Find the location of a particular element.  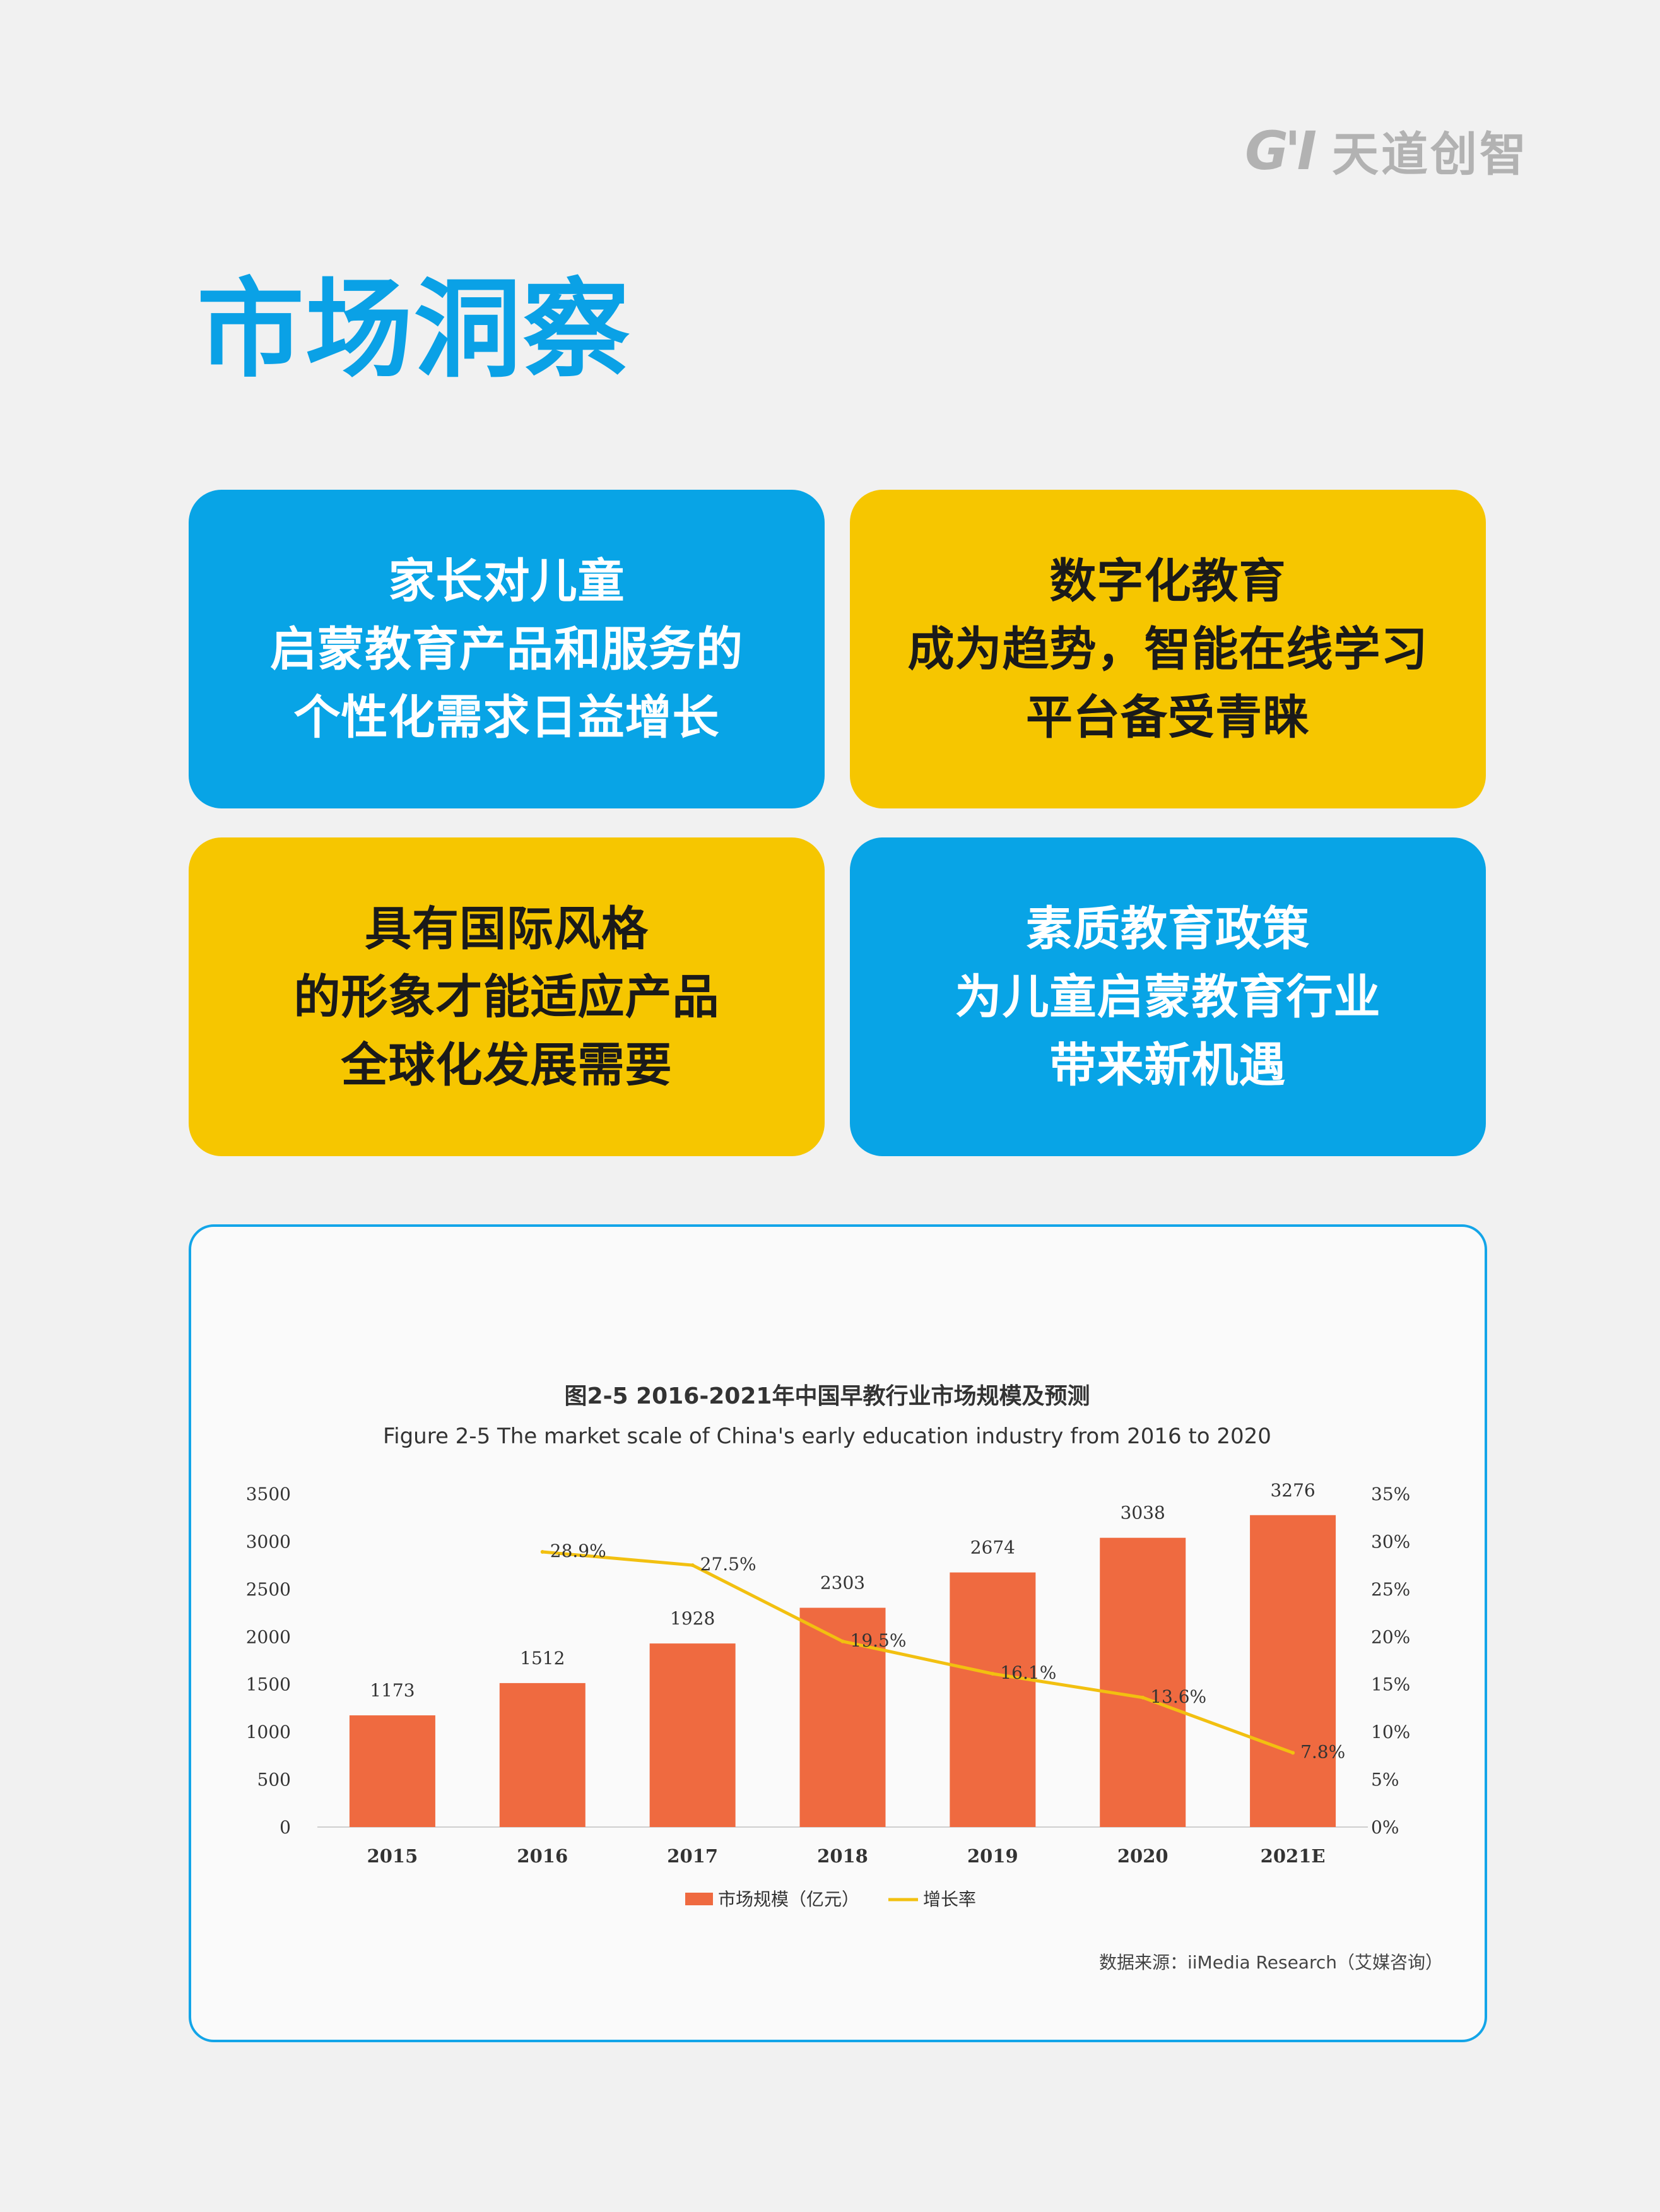

legend-bar-label: 市场规模（亿元） is located at coordinates (788, 1899).